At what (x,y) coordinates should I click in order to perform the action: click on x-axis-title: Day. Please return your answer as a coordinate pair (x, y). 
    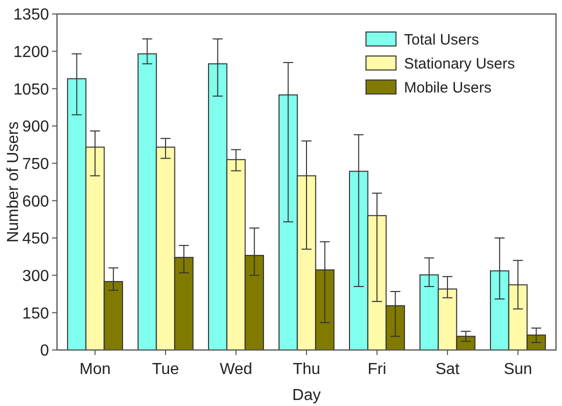
    Looking at the image, I should click on (306, 395).